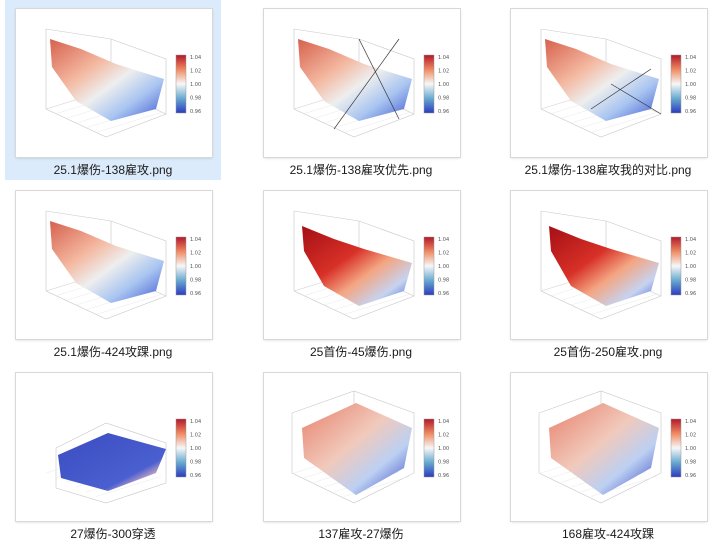 The image size is (720, 544). What do you see at coordinates (608, 170) in the screenshot?
I see `file-name: 25.1爆伤-138雇攻我的对比.png` at bounding box center [608, 170].